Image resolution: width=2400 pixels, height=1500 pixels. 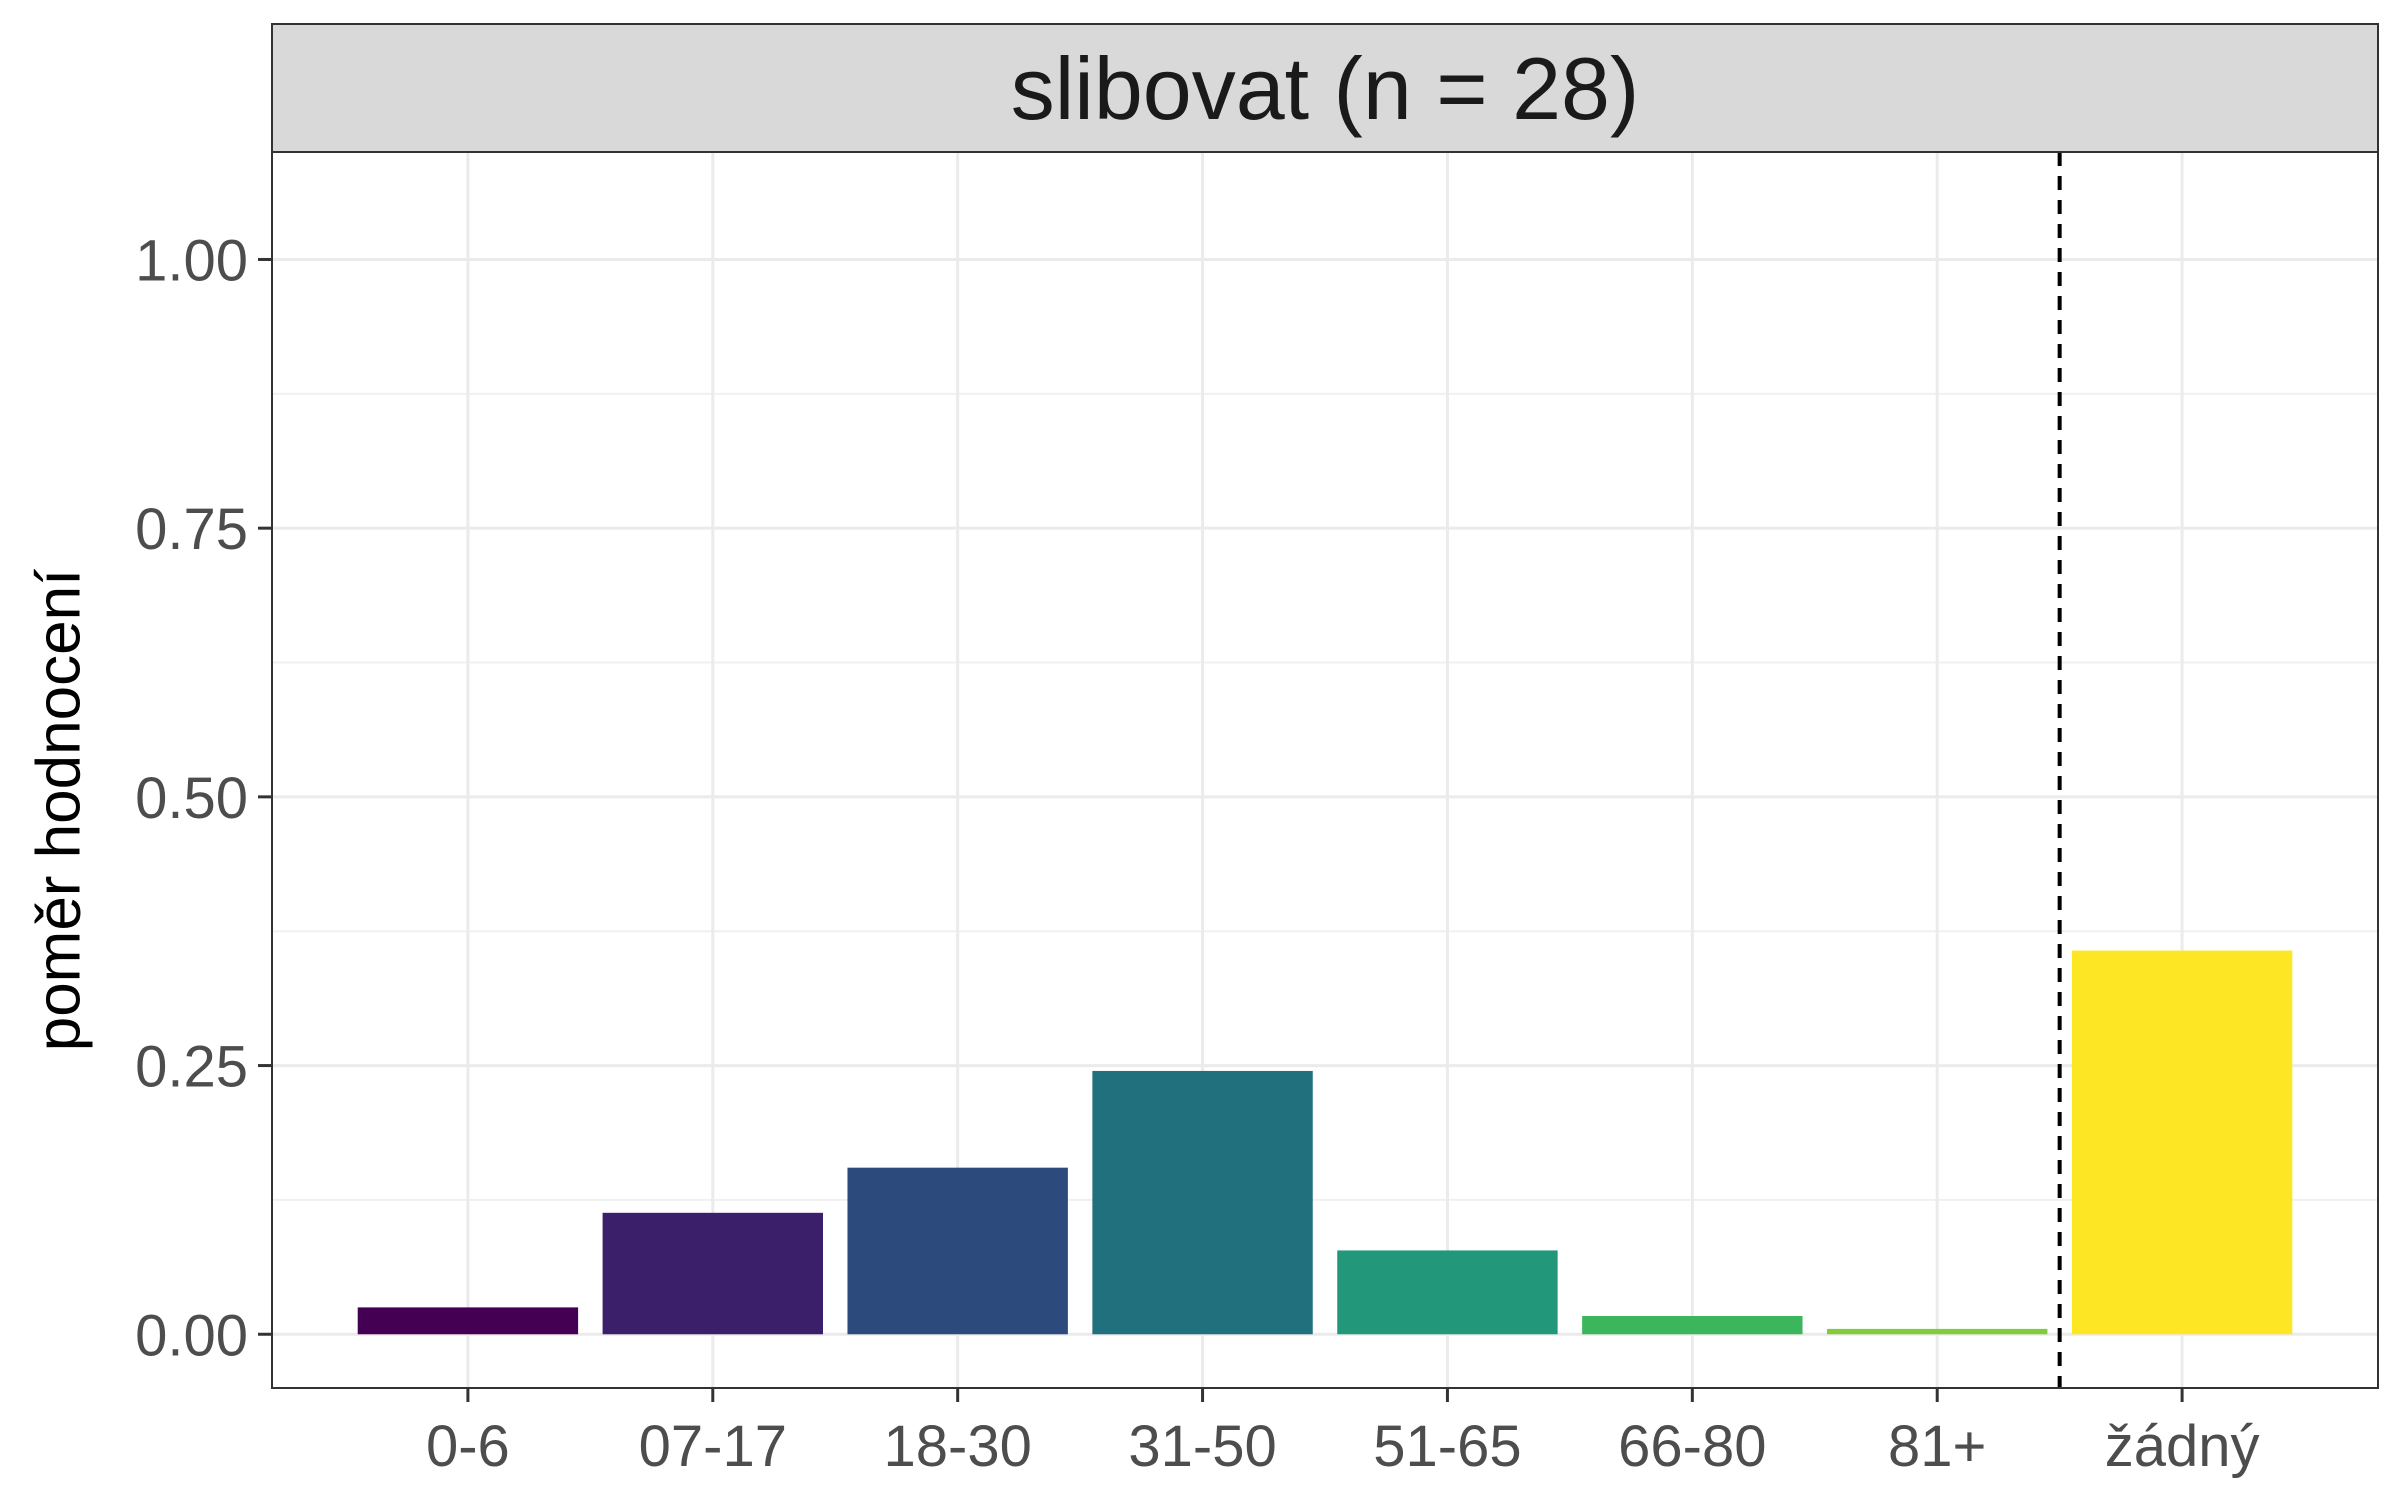 What do you see at coordinates (1692, 1446) in the screenshot?
I see `x-tick-label: 66-80` at bounding box center [1692, 1446].